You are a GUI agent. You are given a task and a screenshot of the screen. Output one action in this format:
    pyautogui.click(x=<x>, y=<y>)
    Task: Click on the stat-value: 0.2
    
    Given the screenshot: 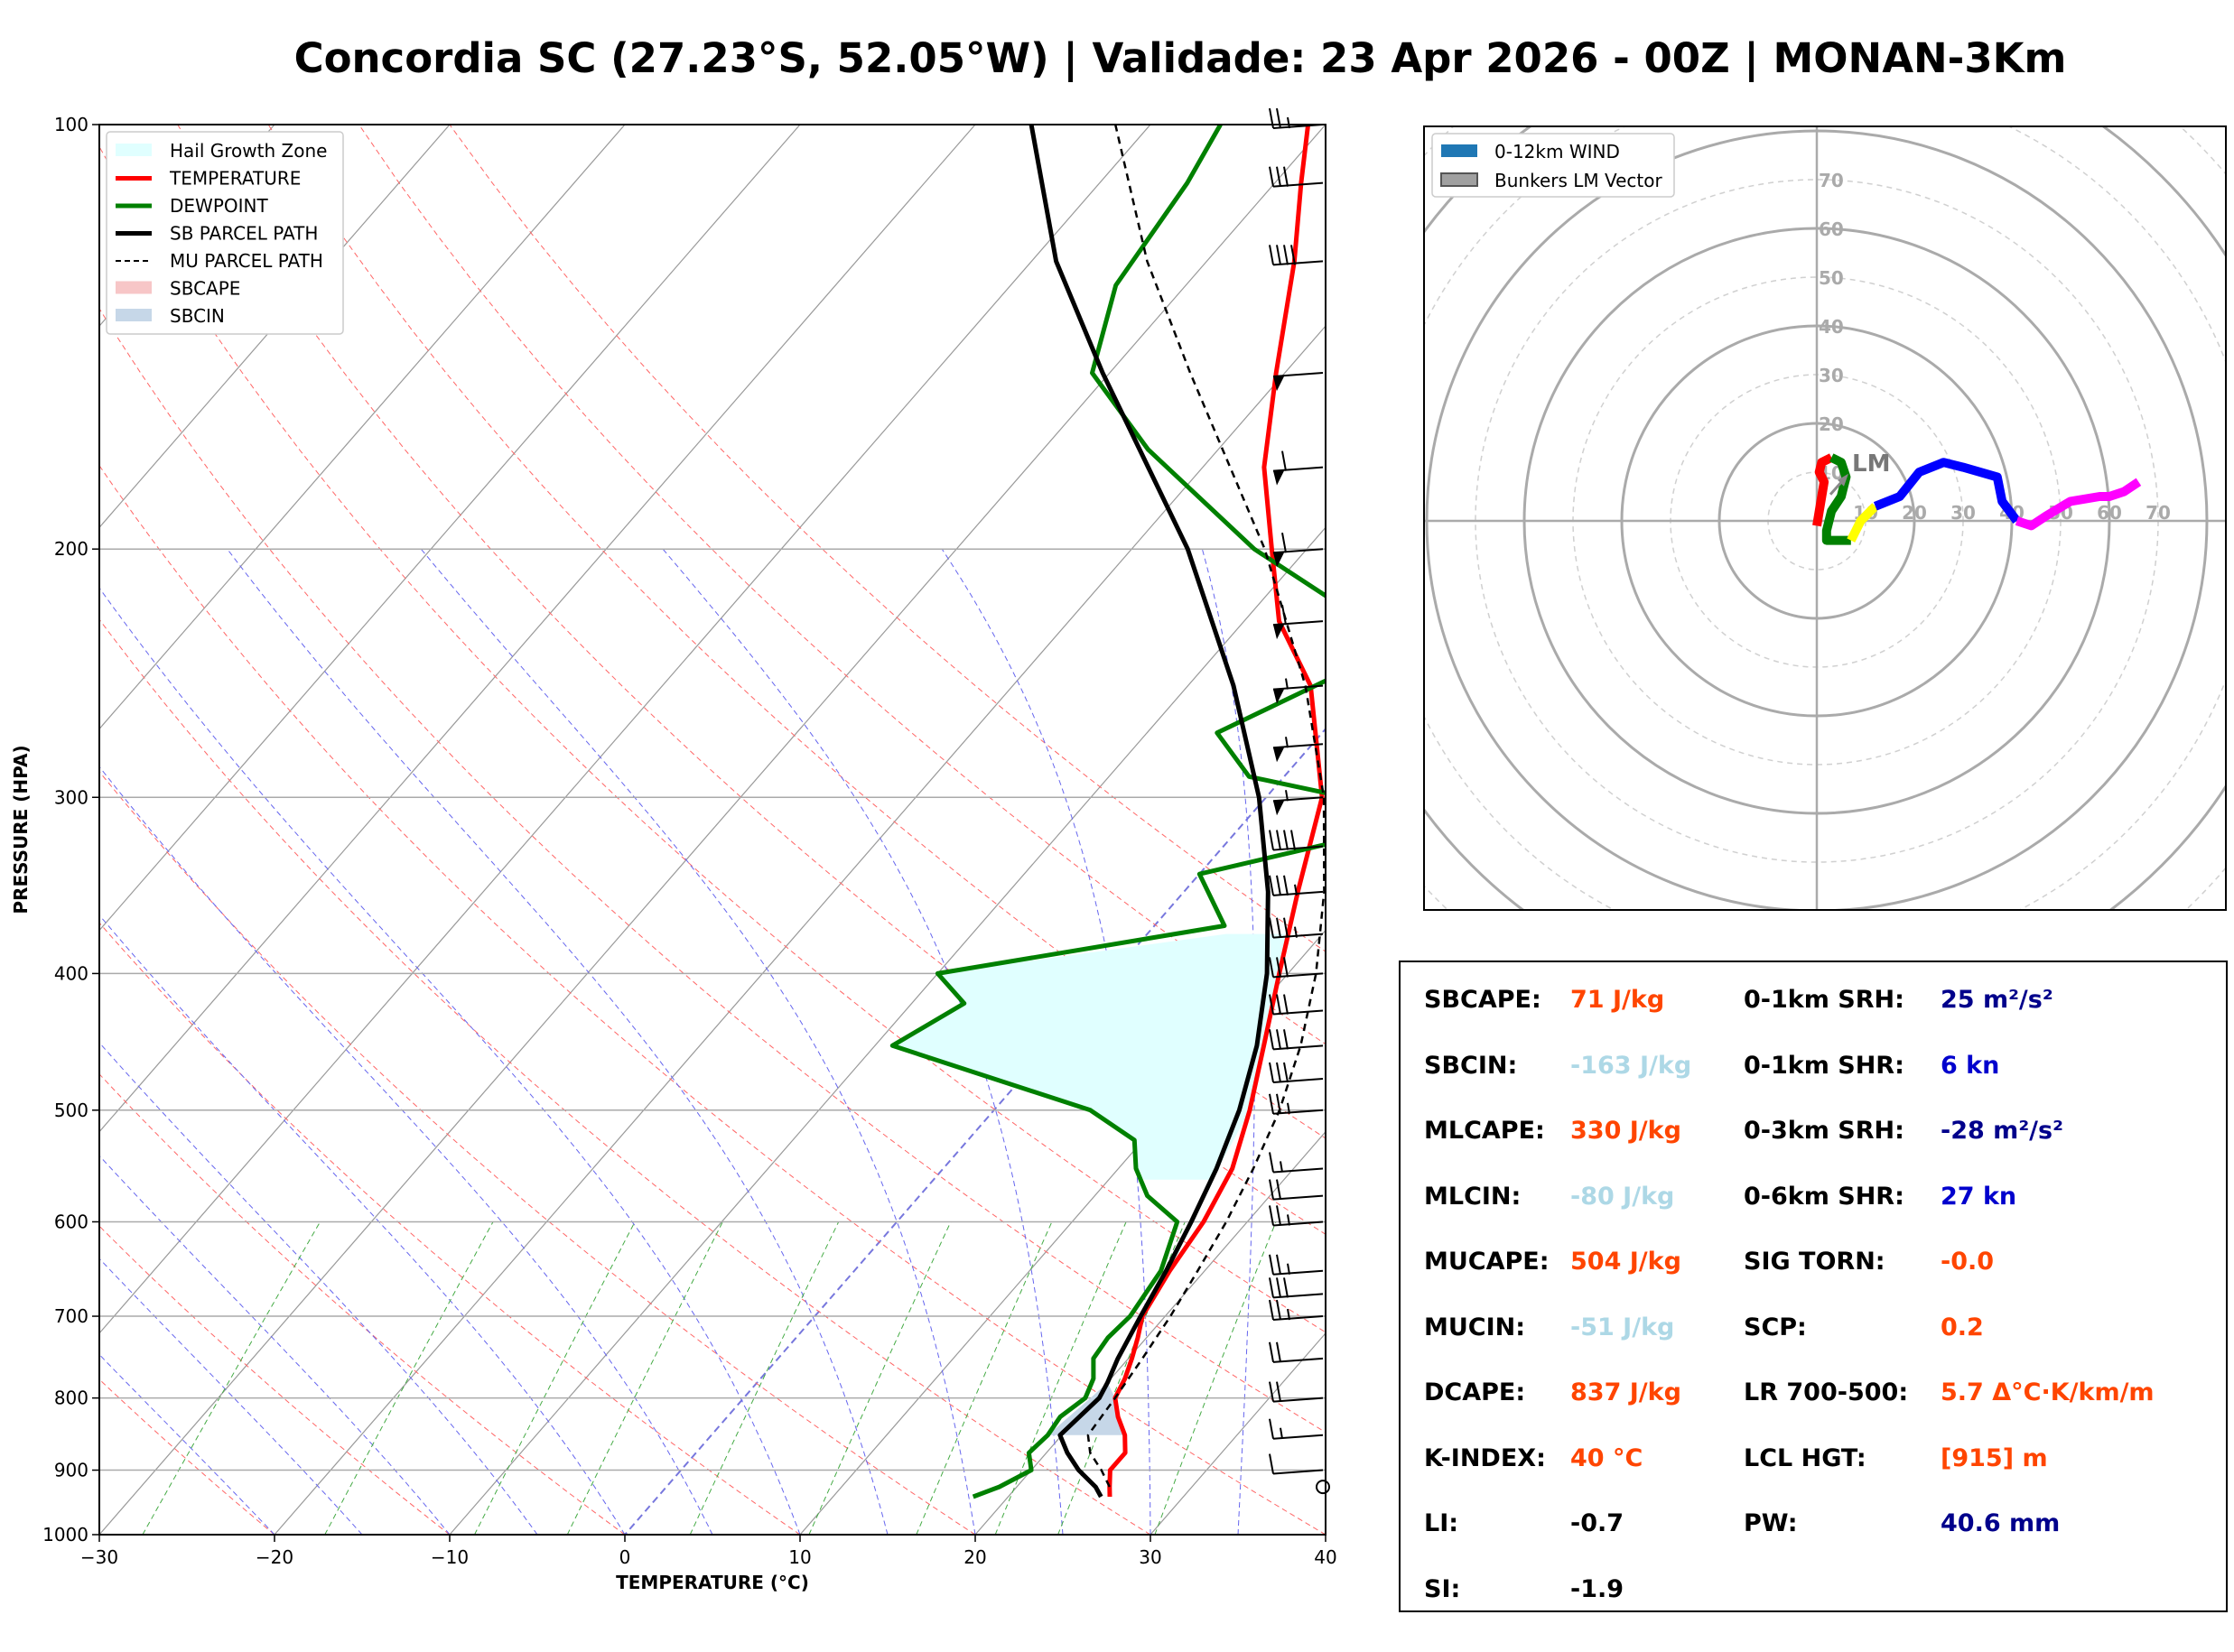 What is the action you would take?
    pyautogui.click(x=1962, y=1327)
    